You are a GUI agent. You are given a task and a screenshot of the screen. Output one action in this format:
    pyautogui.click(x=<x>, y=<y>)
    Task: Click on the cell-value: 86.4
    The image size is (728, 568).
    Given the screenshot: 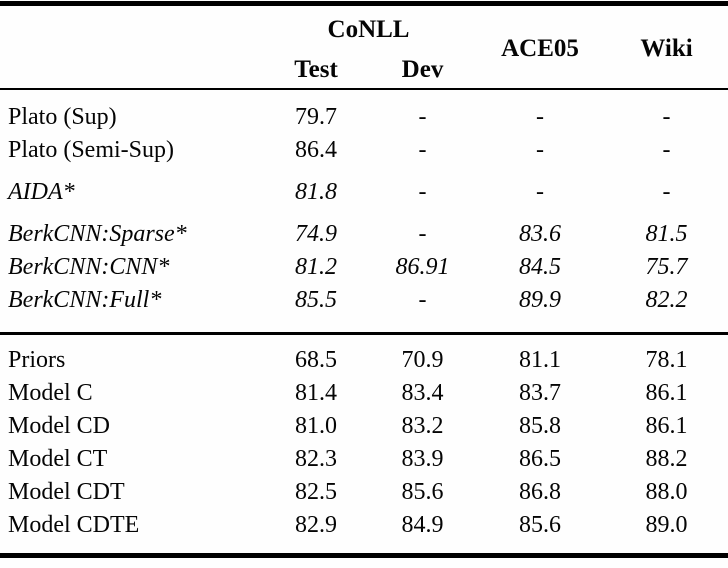 What is the action you would take?
    pyautogui.click(x=316, y=150)
    